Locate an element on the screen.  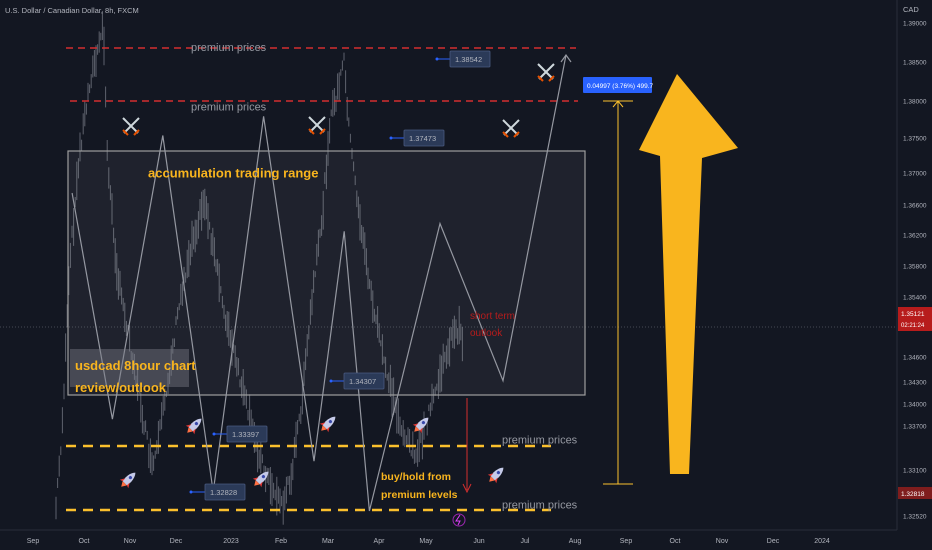
price-tick-label: 1.32520 is located at coordinates (915, 517).